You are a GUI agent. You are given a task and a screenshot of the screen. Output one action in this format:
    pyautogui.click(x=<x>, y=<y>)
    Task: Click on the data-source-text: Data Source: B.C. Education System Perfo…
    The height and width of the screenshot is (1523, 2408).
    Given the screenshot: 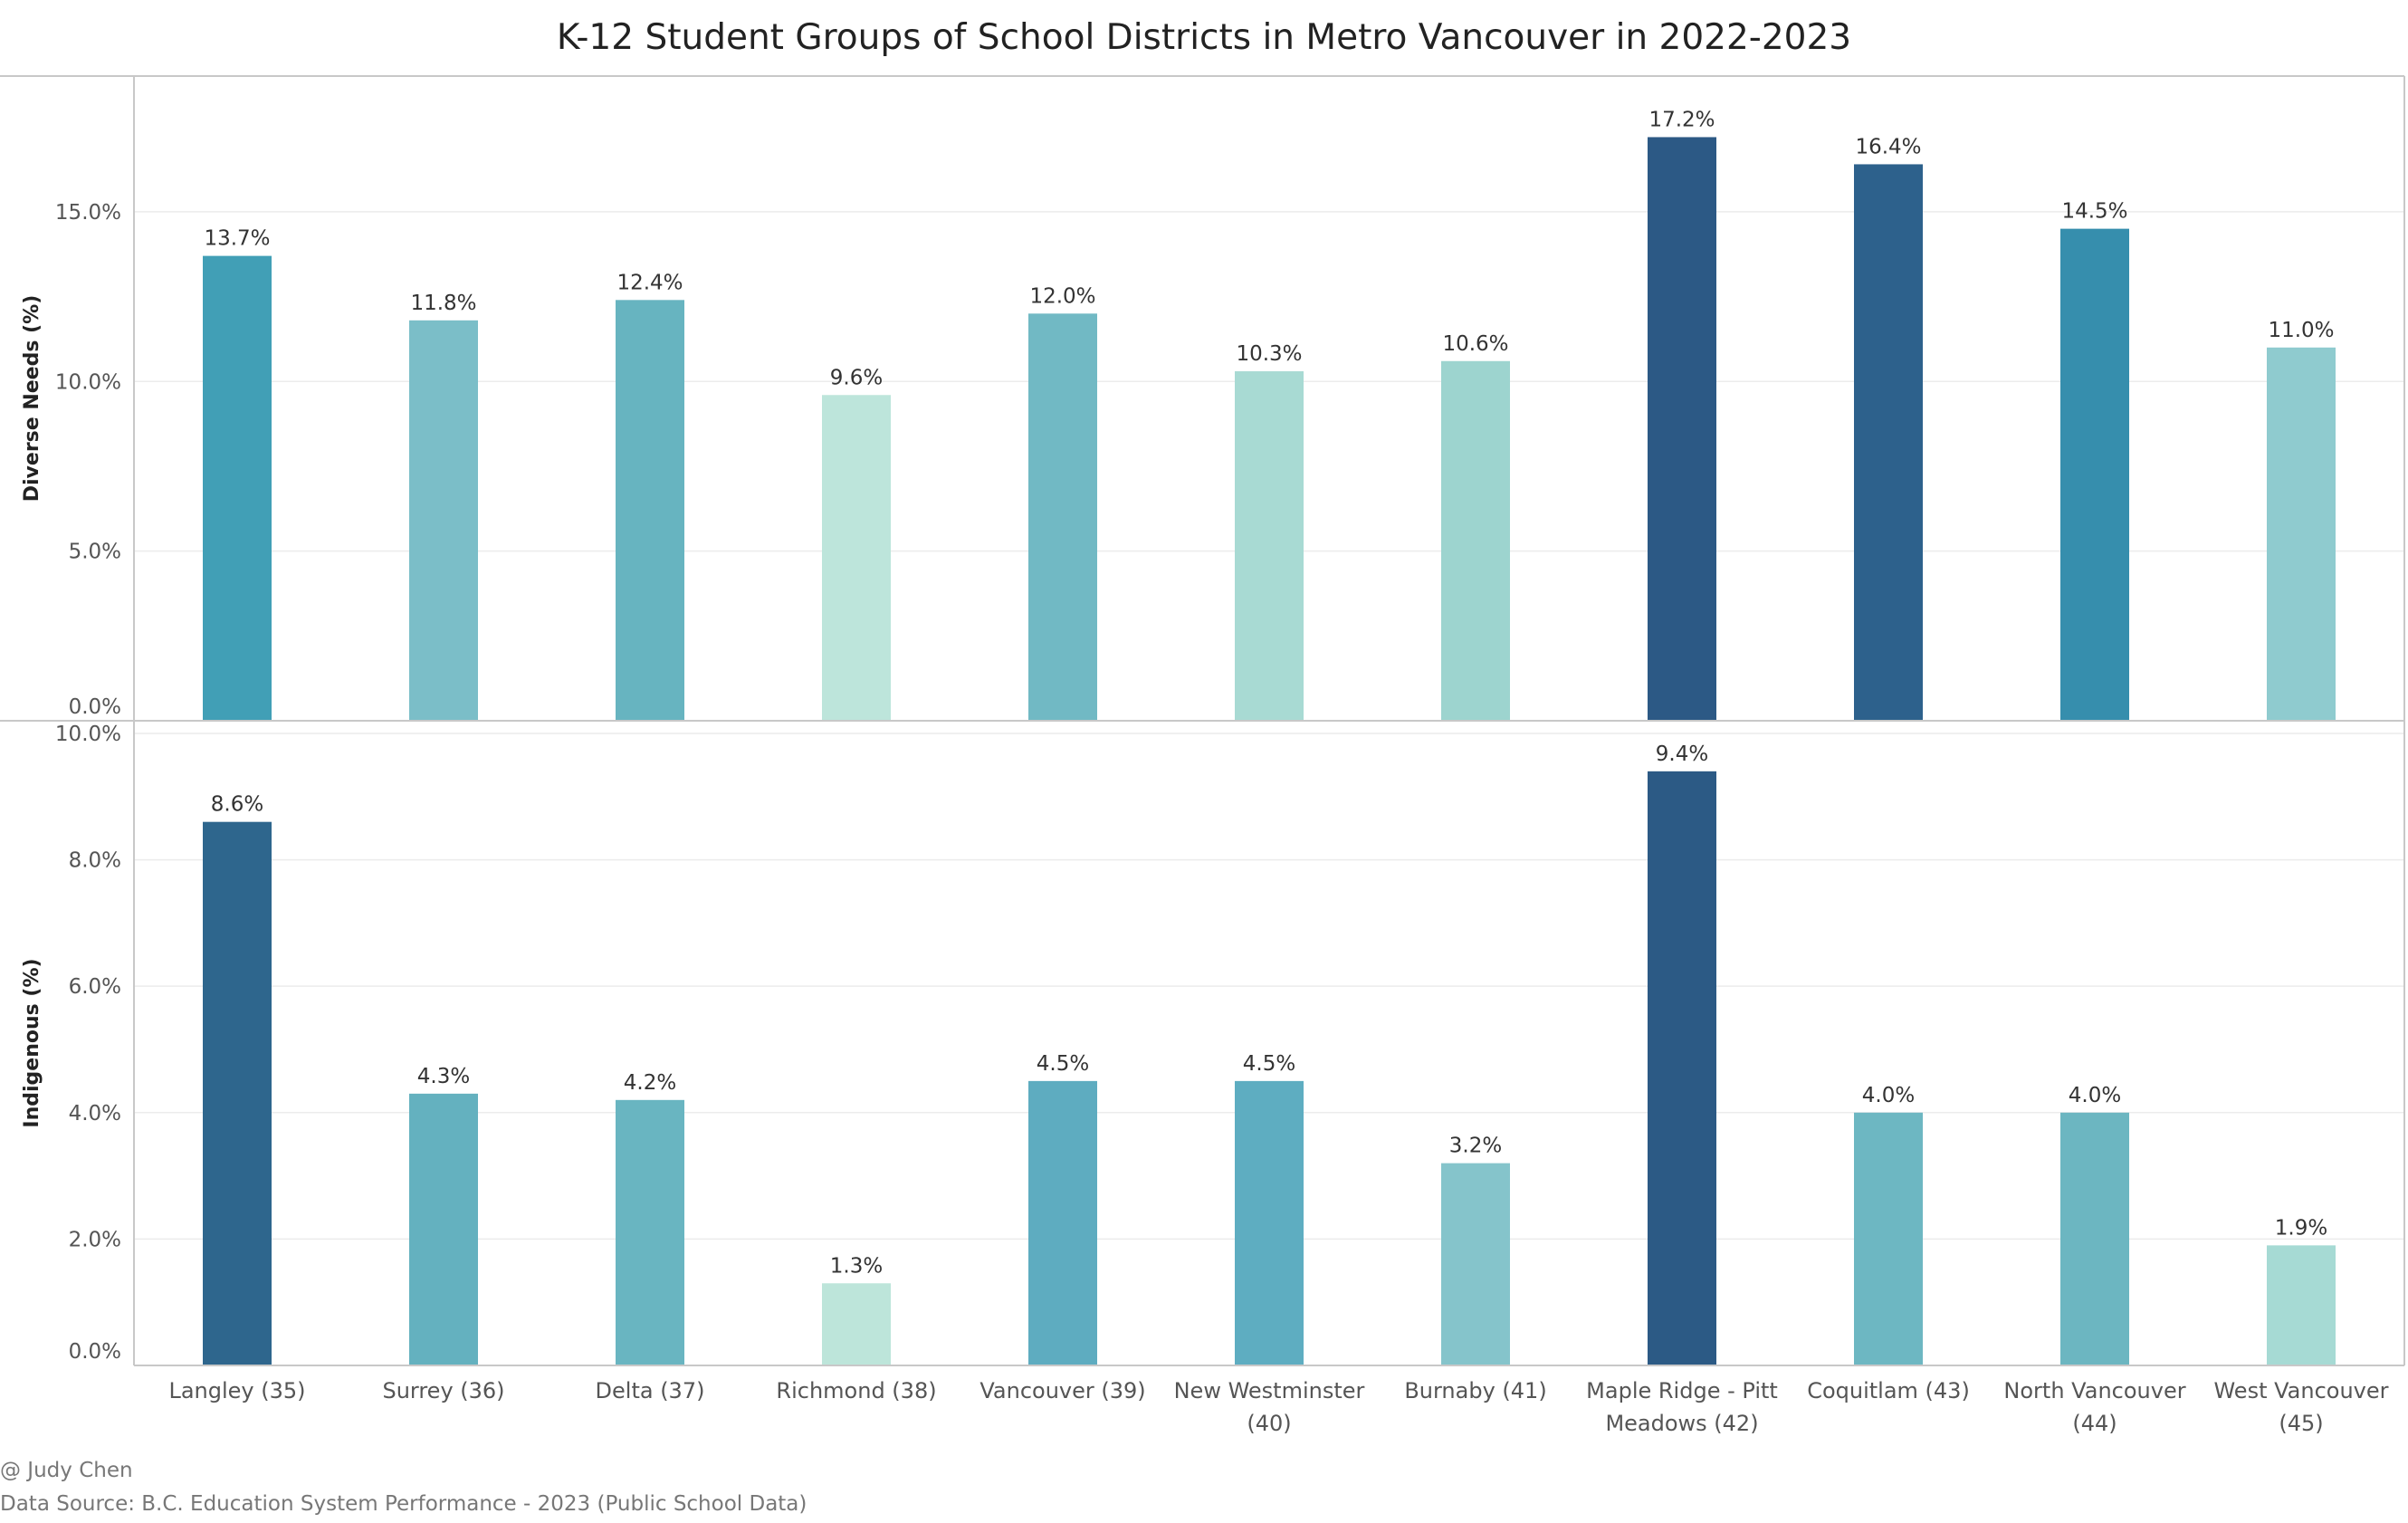 What is the action you would take?
    pyautogui.click(x=403, y=1504)
    